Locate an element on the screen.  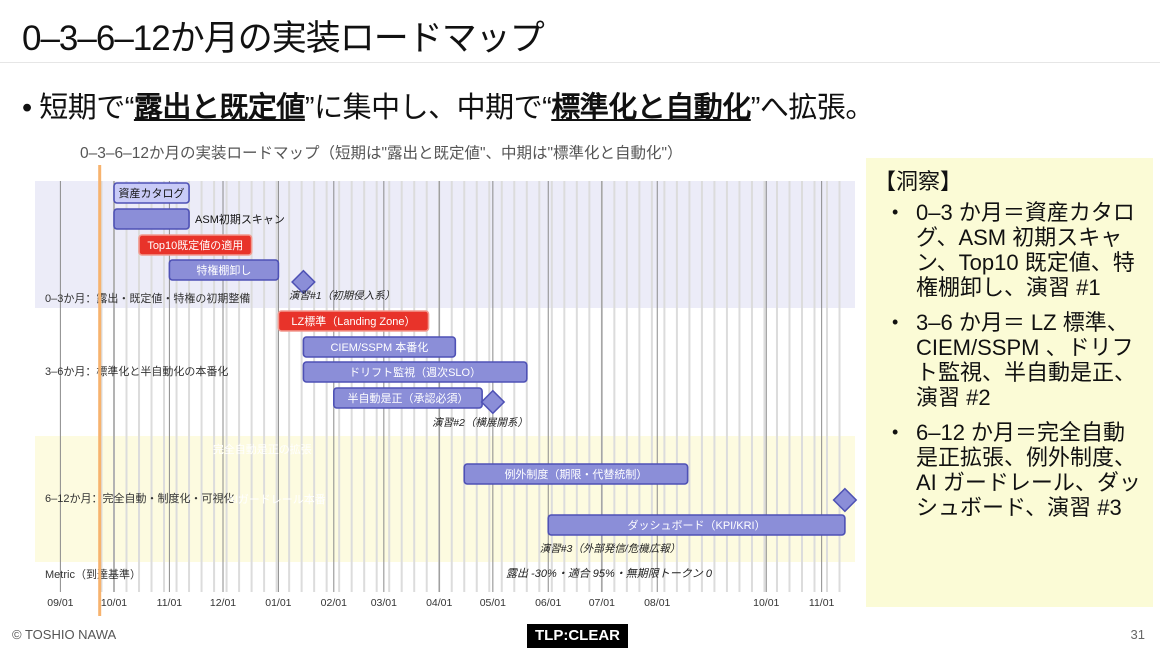
task-label: 半自動是正（承認必須） is located at coordinates (407, 398).